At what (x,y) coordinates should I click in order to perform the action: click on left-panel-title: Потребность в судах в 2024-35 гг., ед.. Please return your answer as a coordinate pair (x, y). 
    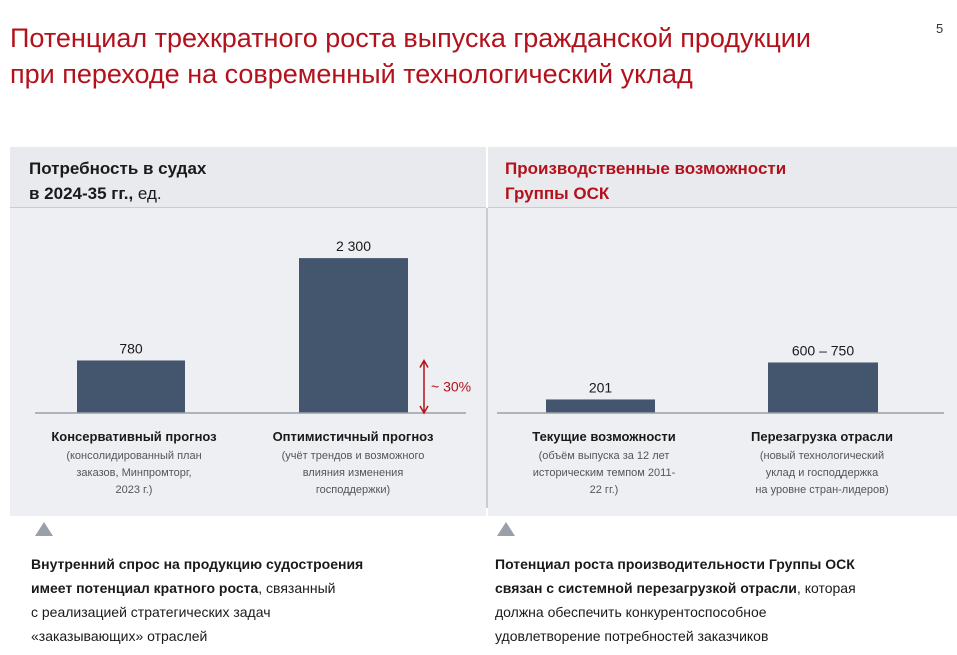
    Looking at the image, I should click on (117, 181).